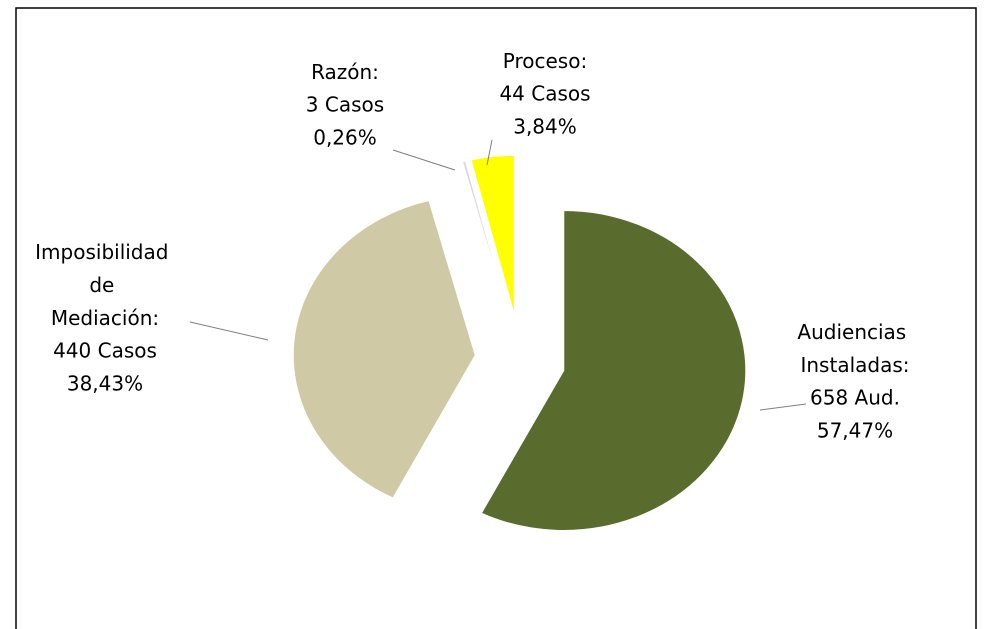  I want to click on label-line: de, so click(104, 285).